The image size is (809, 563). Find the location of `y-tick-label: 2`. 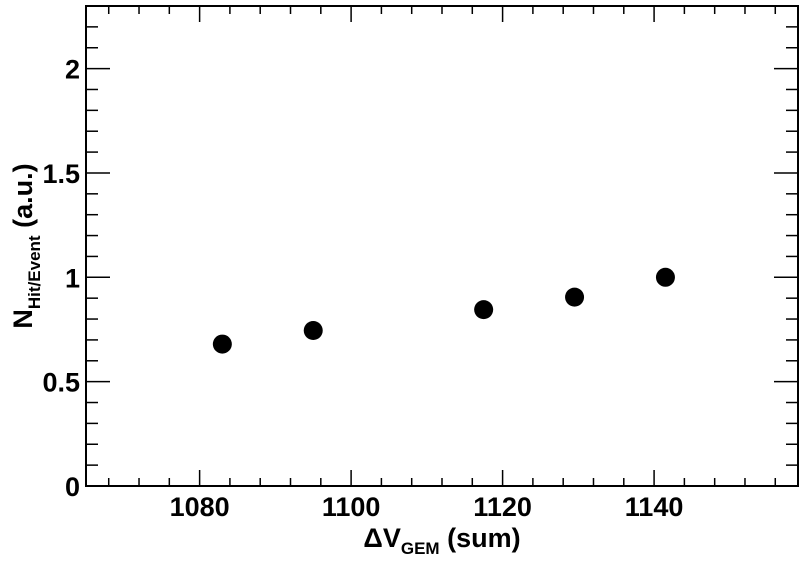

y-tick-label: 2 is located at coordinates (72, 70).